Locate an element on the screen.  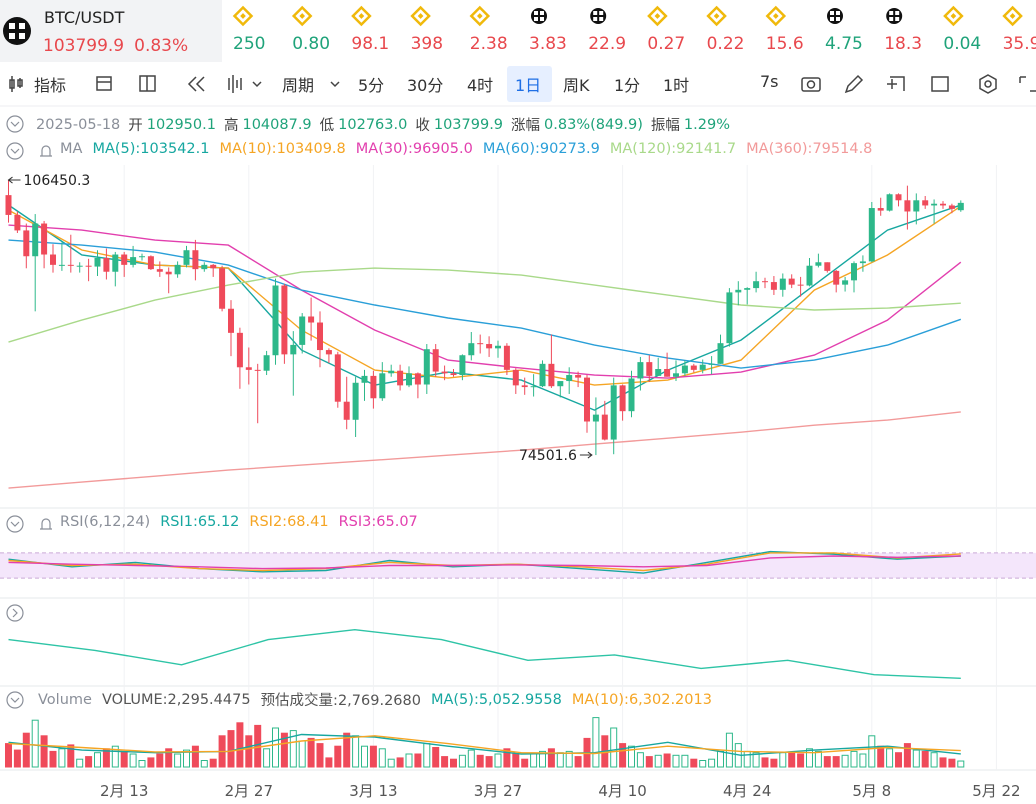
interval-button: 1时 is located at coordinates (676, 85).